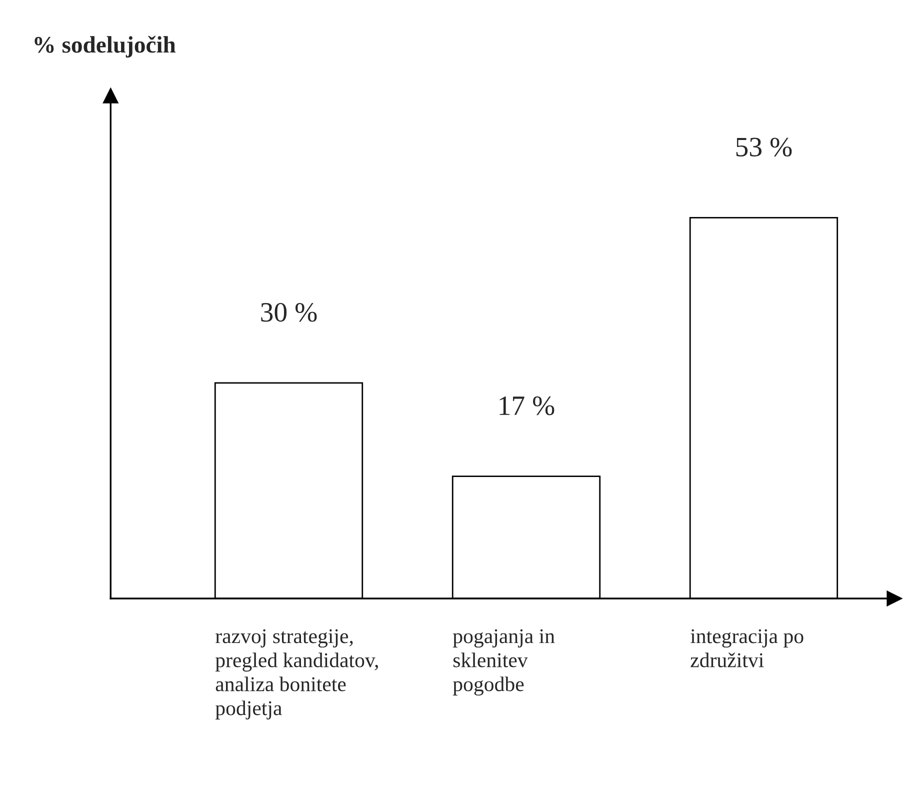  Describe the element at coordinates (764, 147) in the screenshot. I see `data-label: 53 %` at that location.